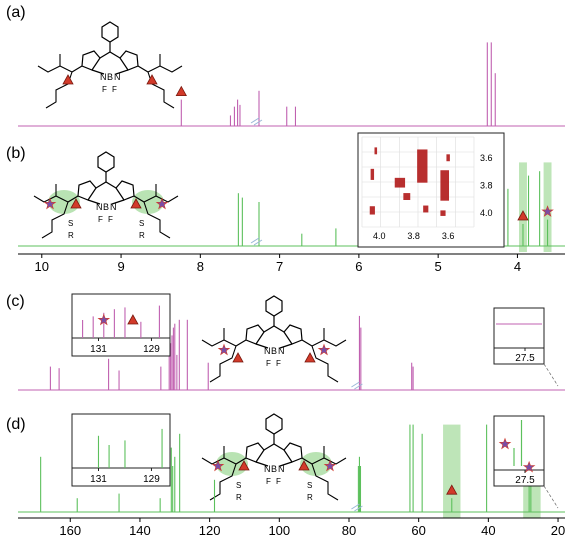 The image size is (571, 546). I want to click on inset-x-tick-label: 4.0, so click(379, 236).